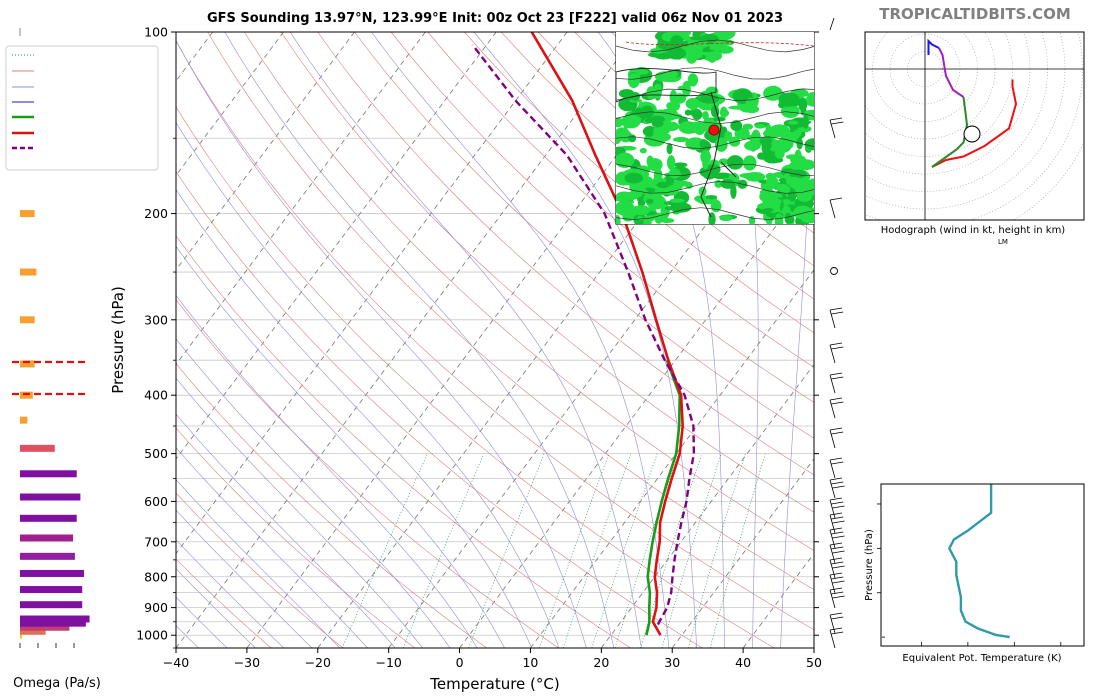  What do you see at coordinates (718, 154) in the screenshot?
I see `coastline` at bounding box center [718, 154].